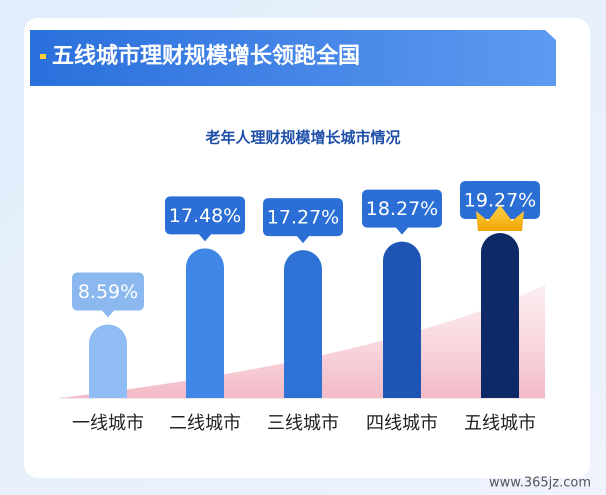 The image size is (606, 495). What do you see at coordinates (500, 218) in the screenshot?
I see `crown` at bounding box center [500, 218].